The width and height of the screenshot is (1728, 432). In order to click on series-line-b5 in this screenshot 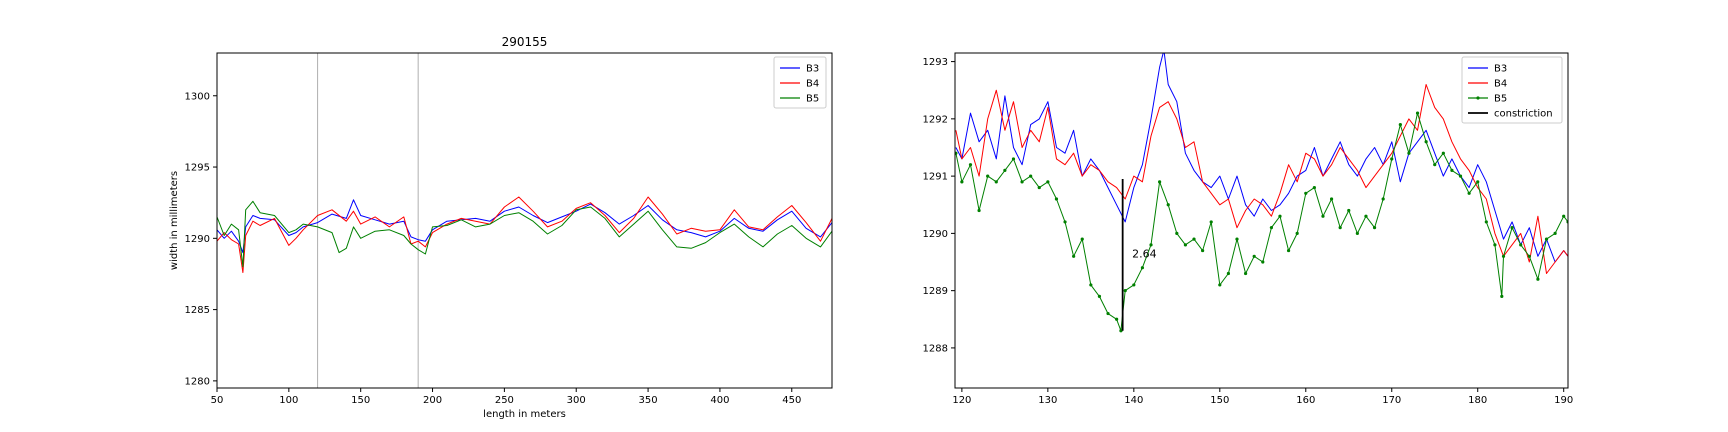, I will do `click(524, 234)`.